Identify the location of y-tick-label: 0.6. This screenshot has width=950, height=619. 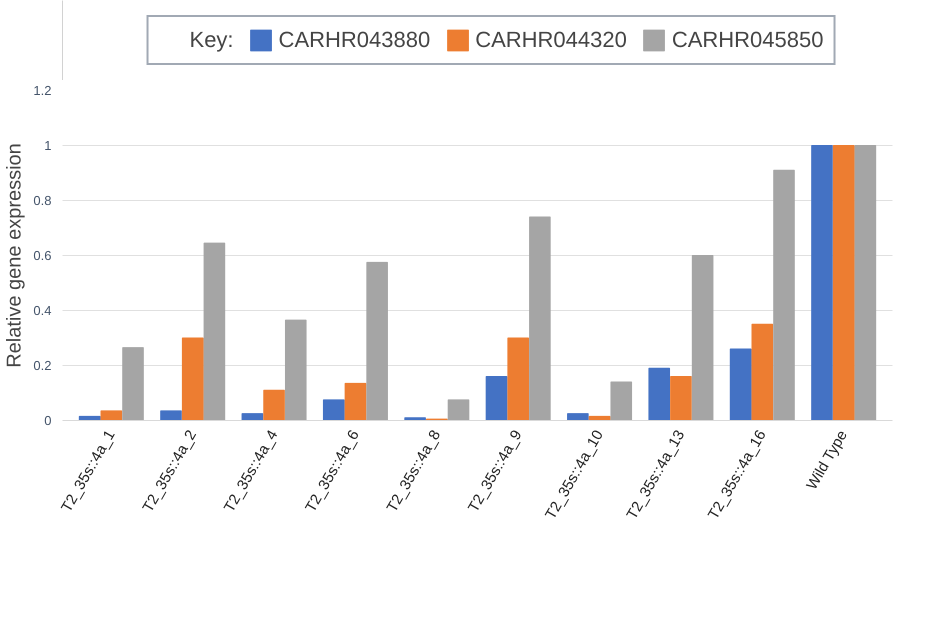
(42, 255).